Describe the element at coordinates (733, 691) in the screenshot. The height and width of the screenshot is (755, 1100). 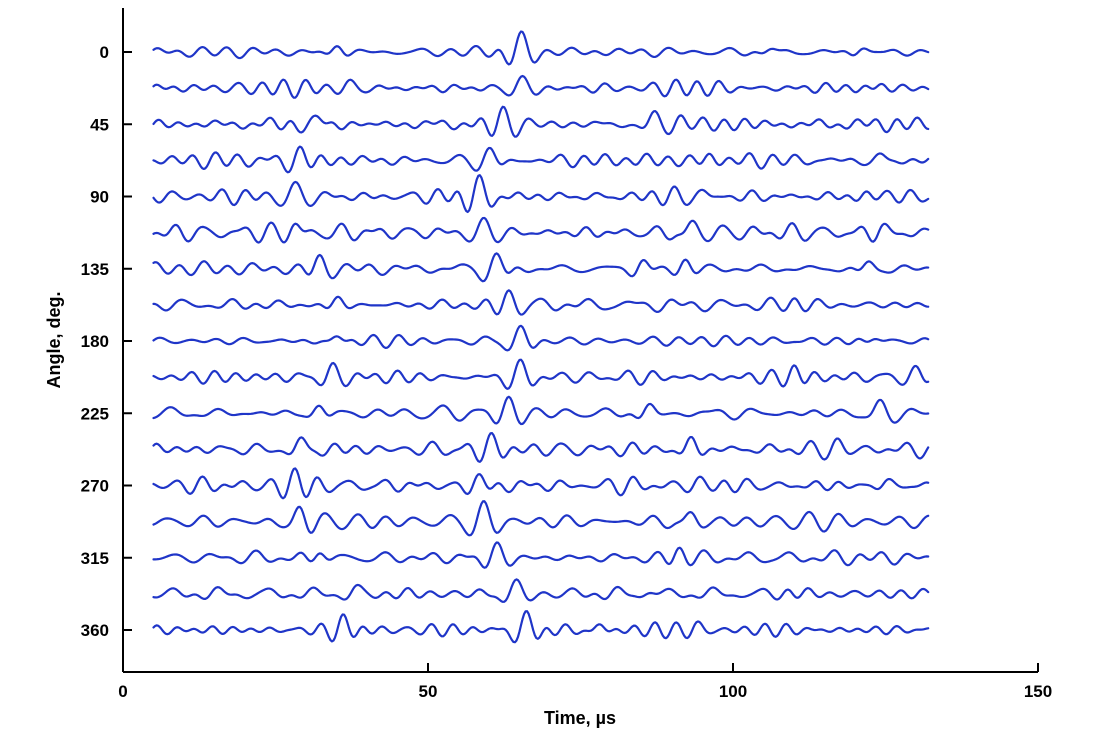
I see `x-tick-label: 100` at that location.